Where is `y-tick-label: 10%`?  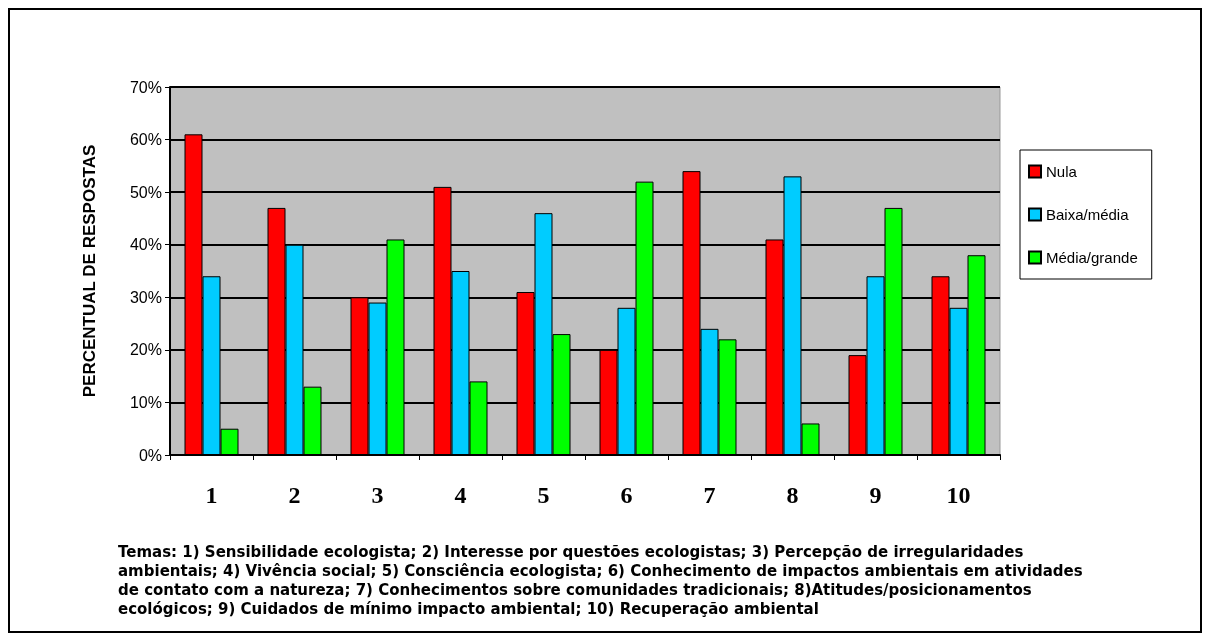 y-tick-label: 10% is located at coordinates (145, 402).